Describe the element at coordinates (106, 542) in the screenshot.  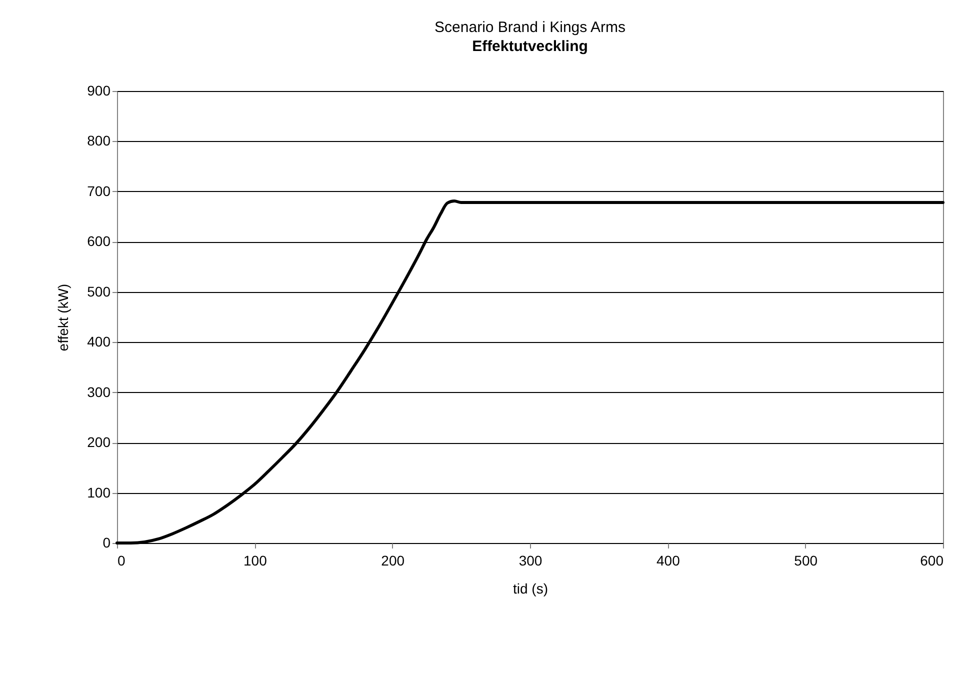
I see `y-tick-label: 0` at that location.